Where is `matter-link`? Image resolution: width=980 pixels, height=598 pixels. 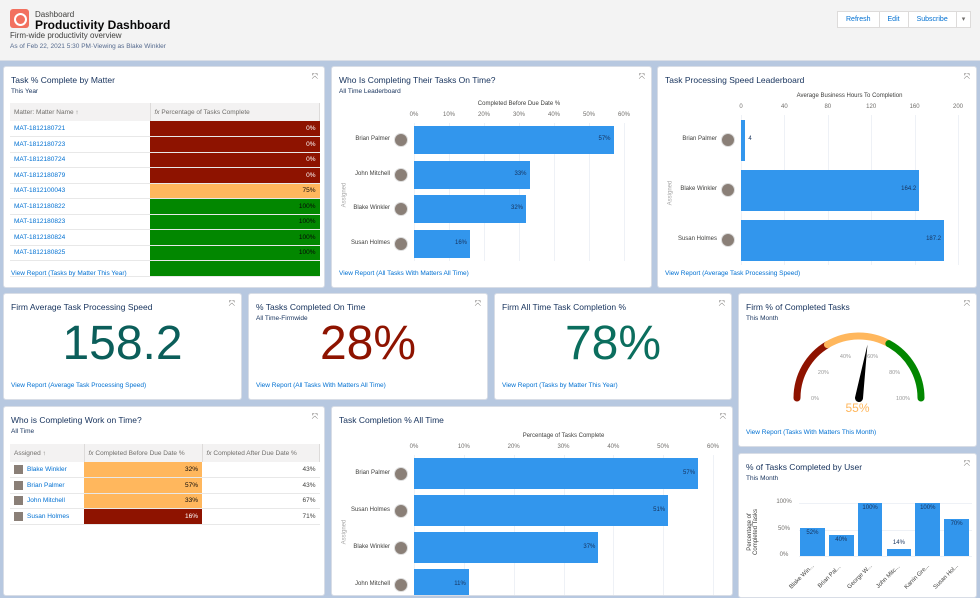
matter-link is located at coordinates (80, 268).